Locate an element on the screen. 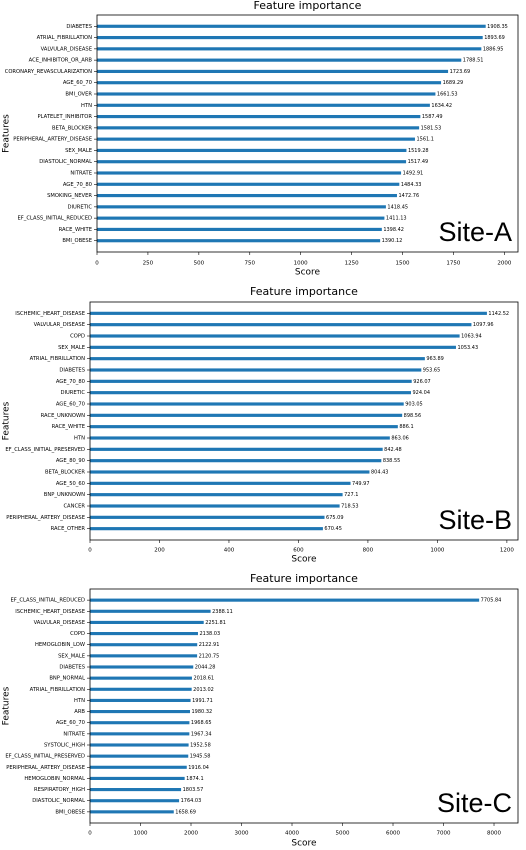  value-label: 898.56 is located at coordinates (413, 416).